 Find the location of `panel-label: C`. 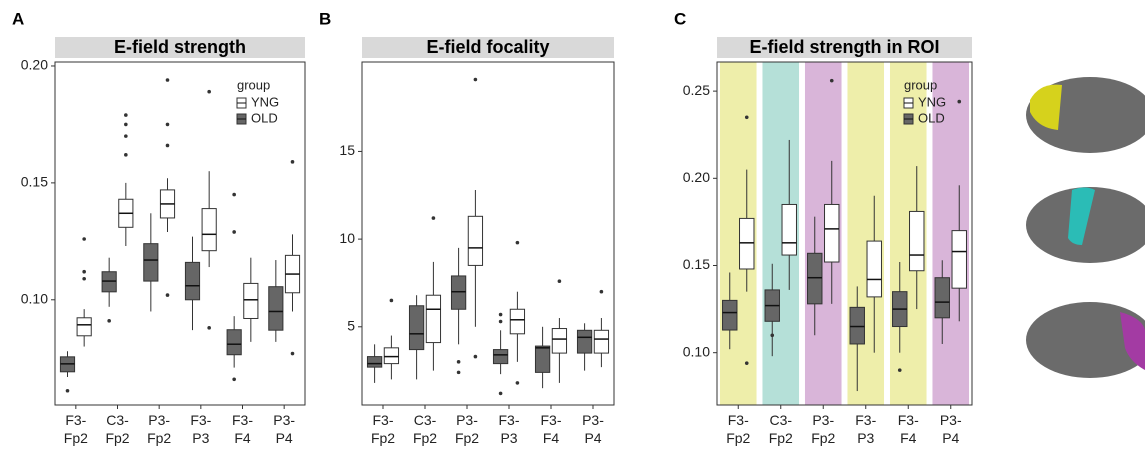

panel-label: C is located at coordinates (680, 18).